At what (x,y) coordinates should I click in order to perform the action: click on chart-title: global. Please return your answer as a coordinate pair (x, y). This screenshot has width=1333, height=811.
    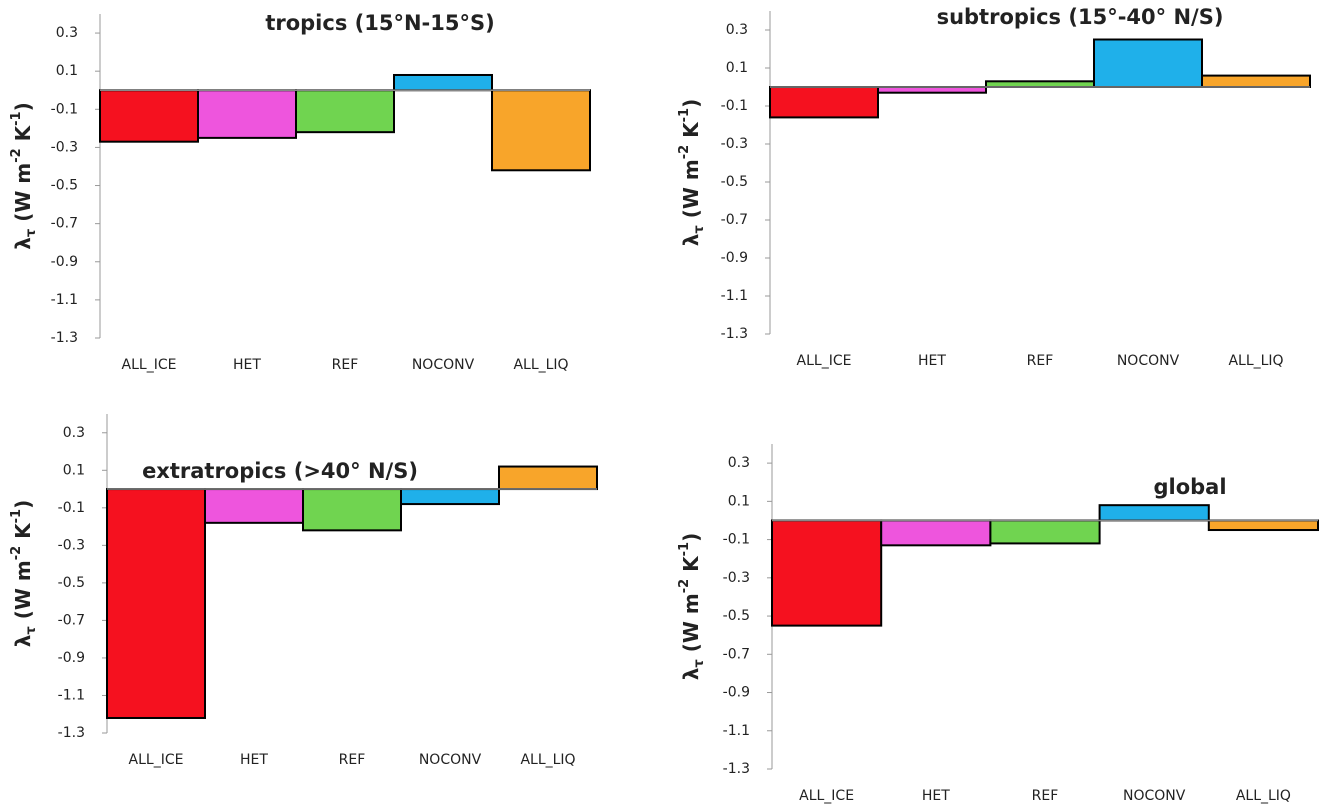
    Looking at the image, I should click on (1189, 487).